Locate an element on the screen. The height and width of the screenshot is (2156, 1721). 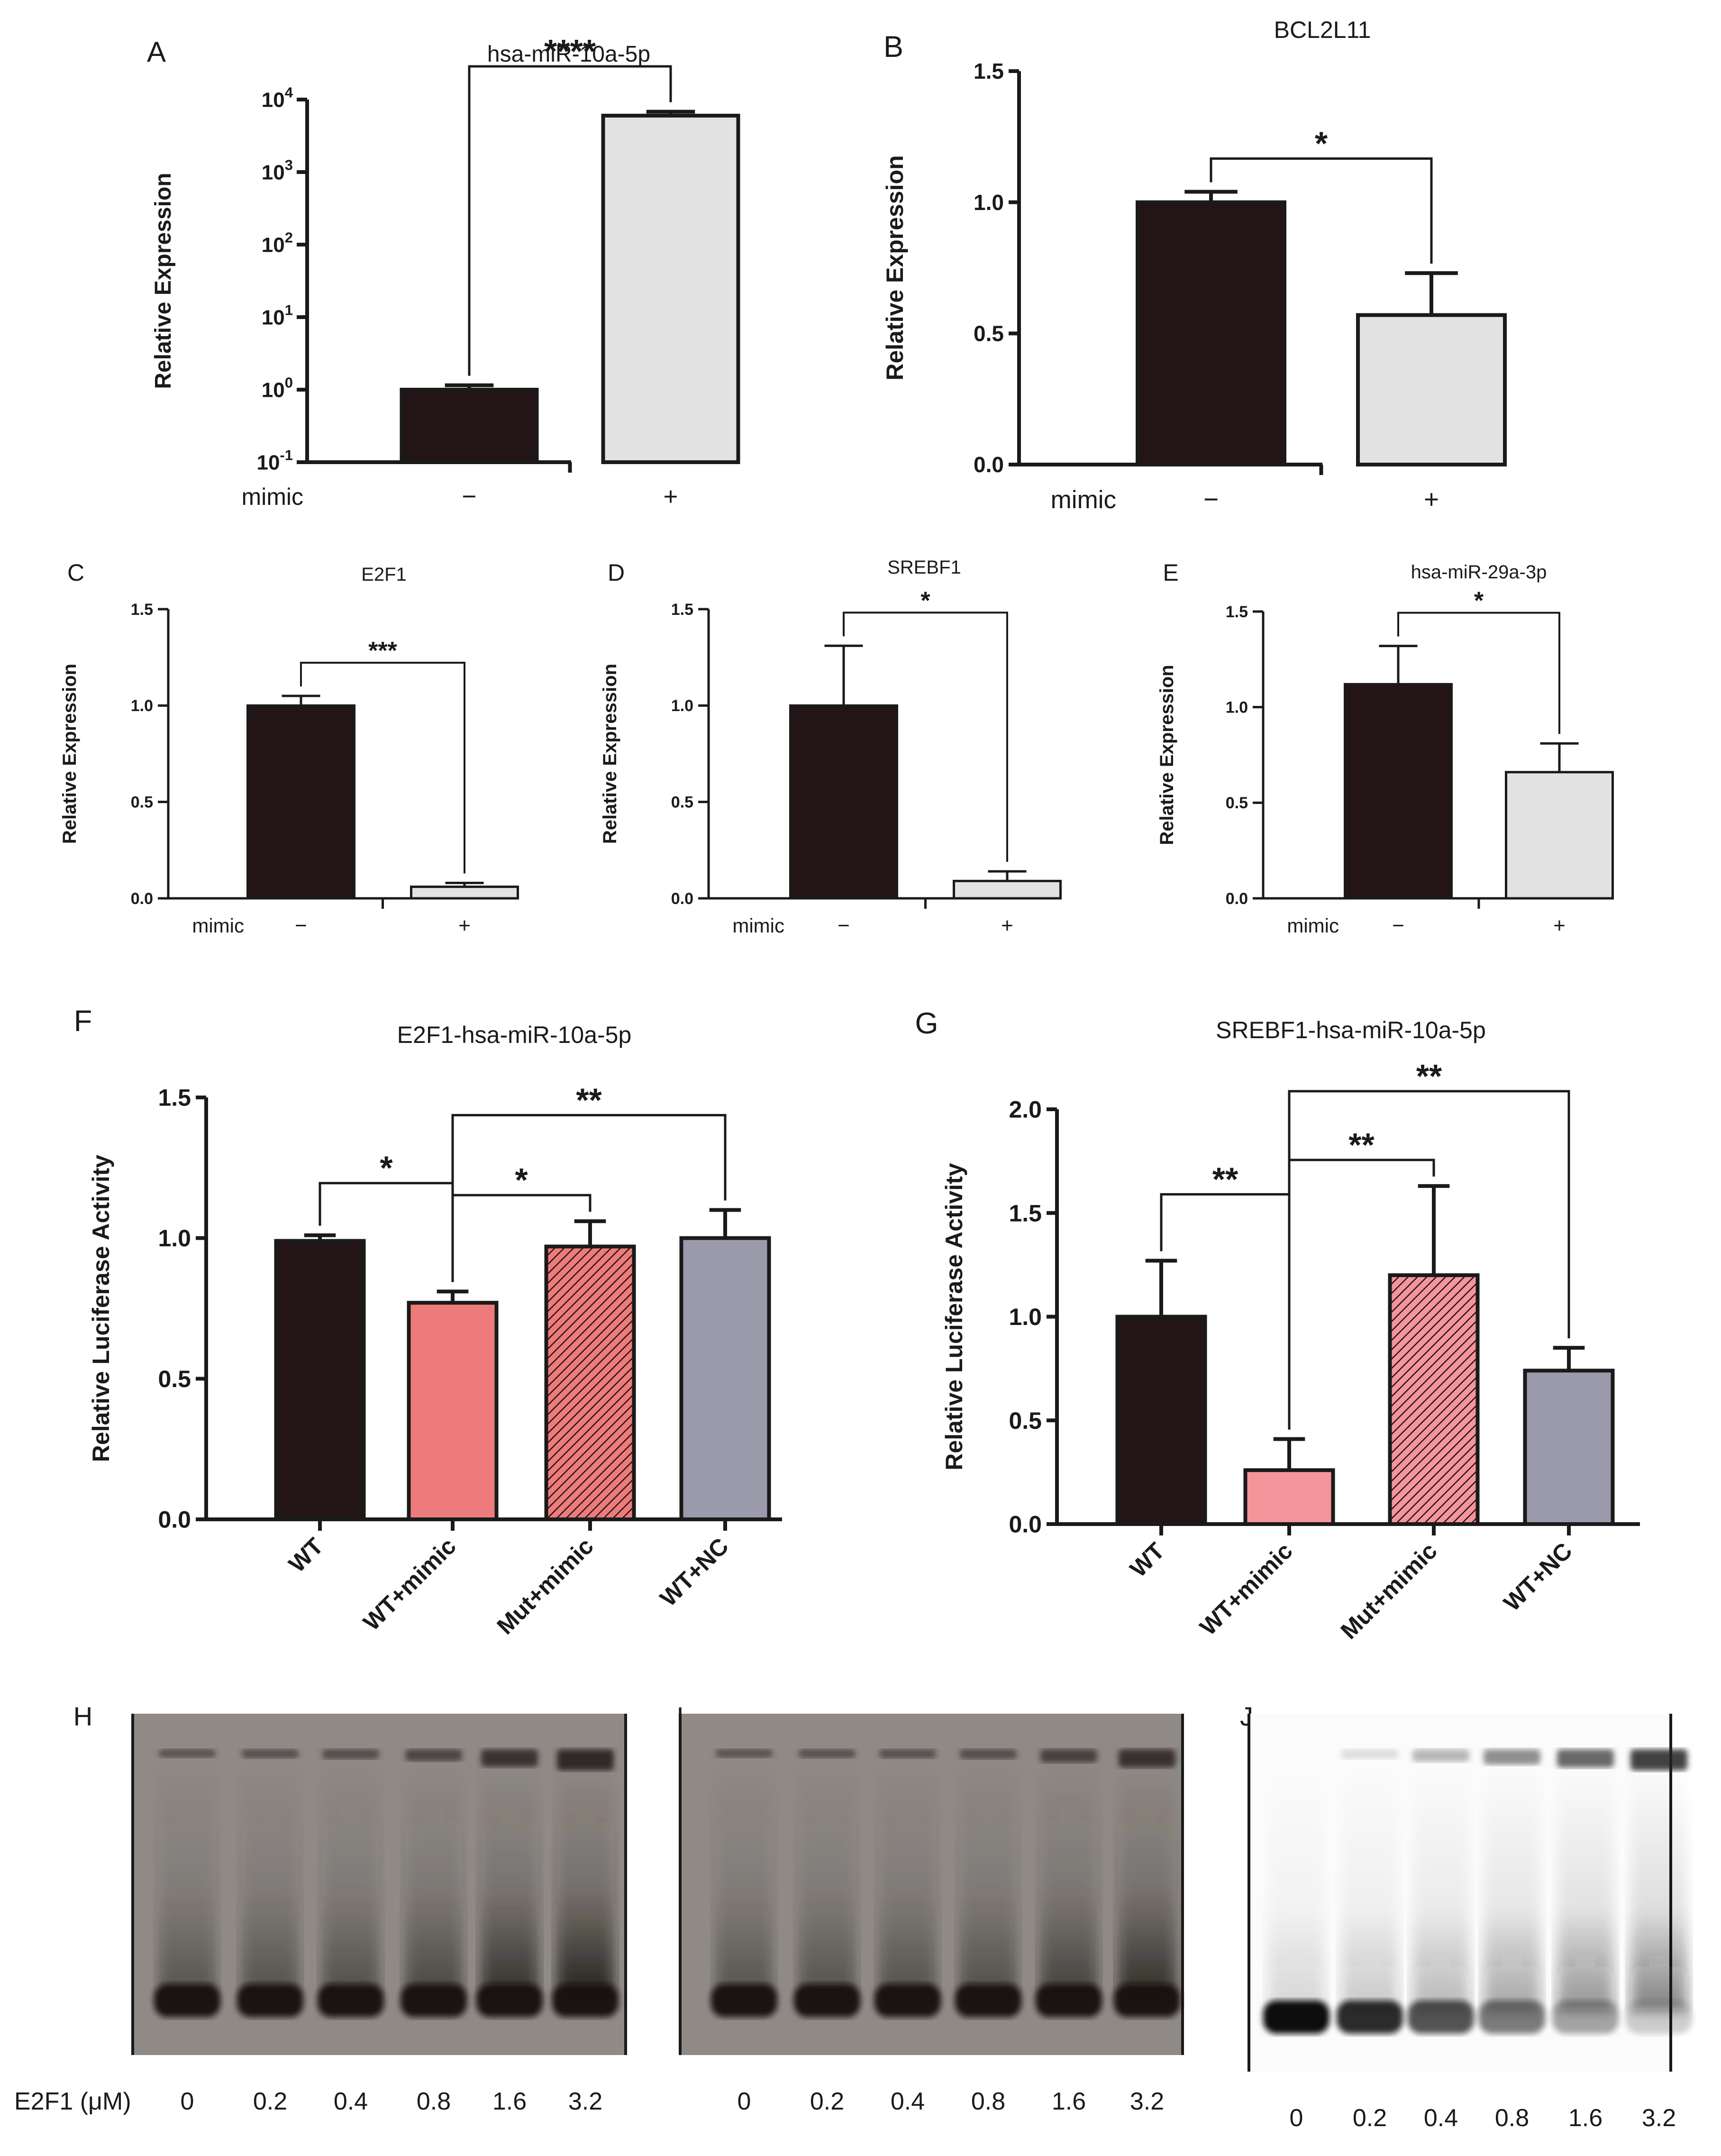
y-tick-exponent: 1 is located at coordinates (289, 310).